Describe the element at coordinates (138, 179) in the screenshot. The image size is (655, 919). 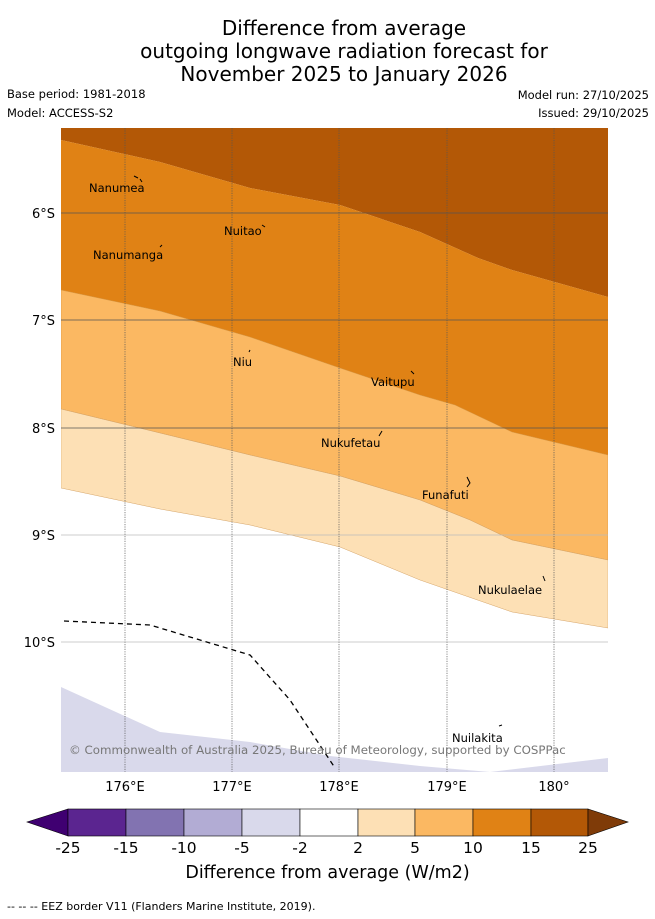
I see `island-shape-nanumea` at that location.